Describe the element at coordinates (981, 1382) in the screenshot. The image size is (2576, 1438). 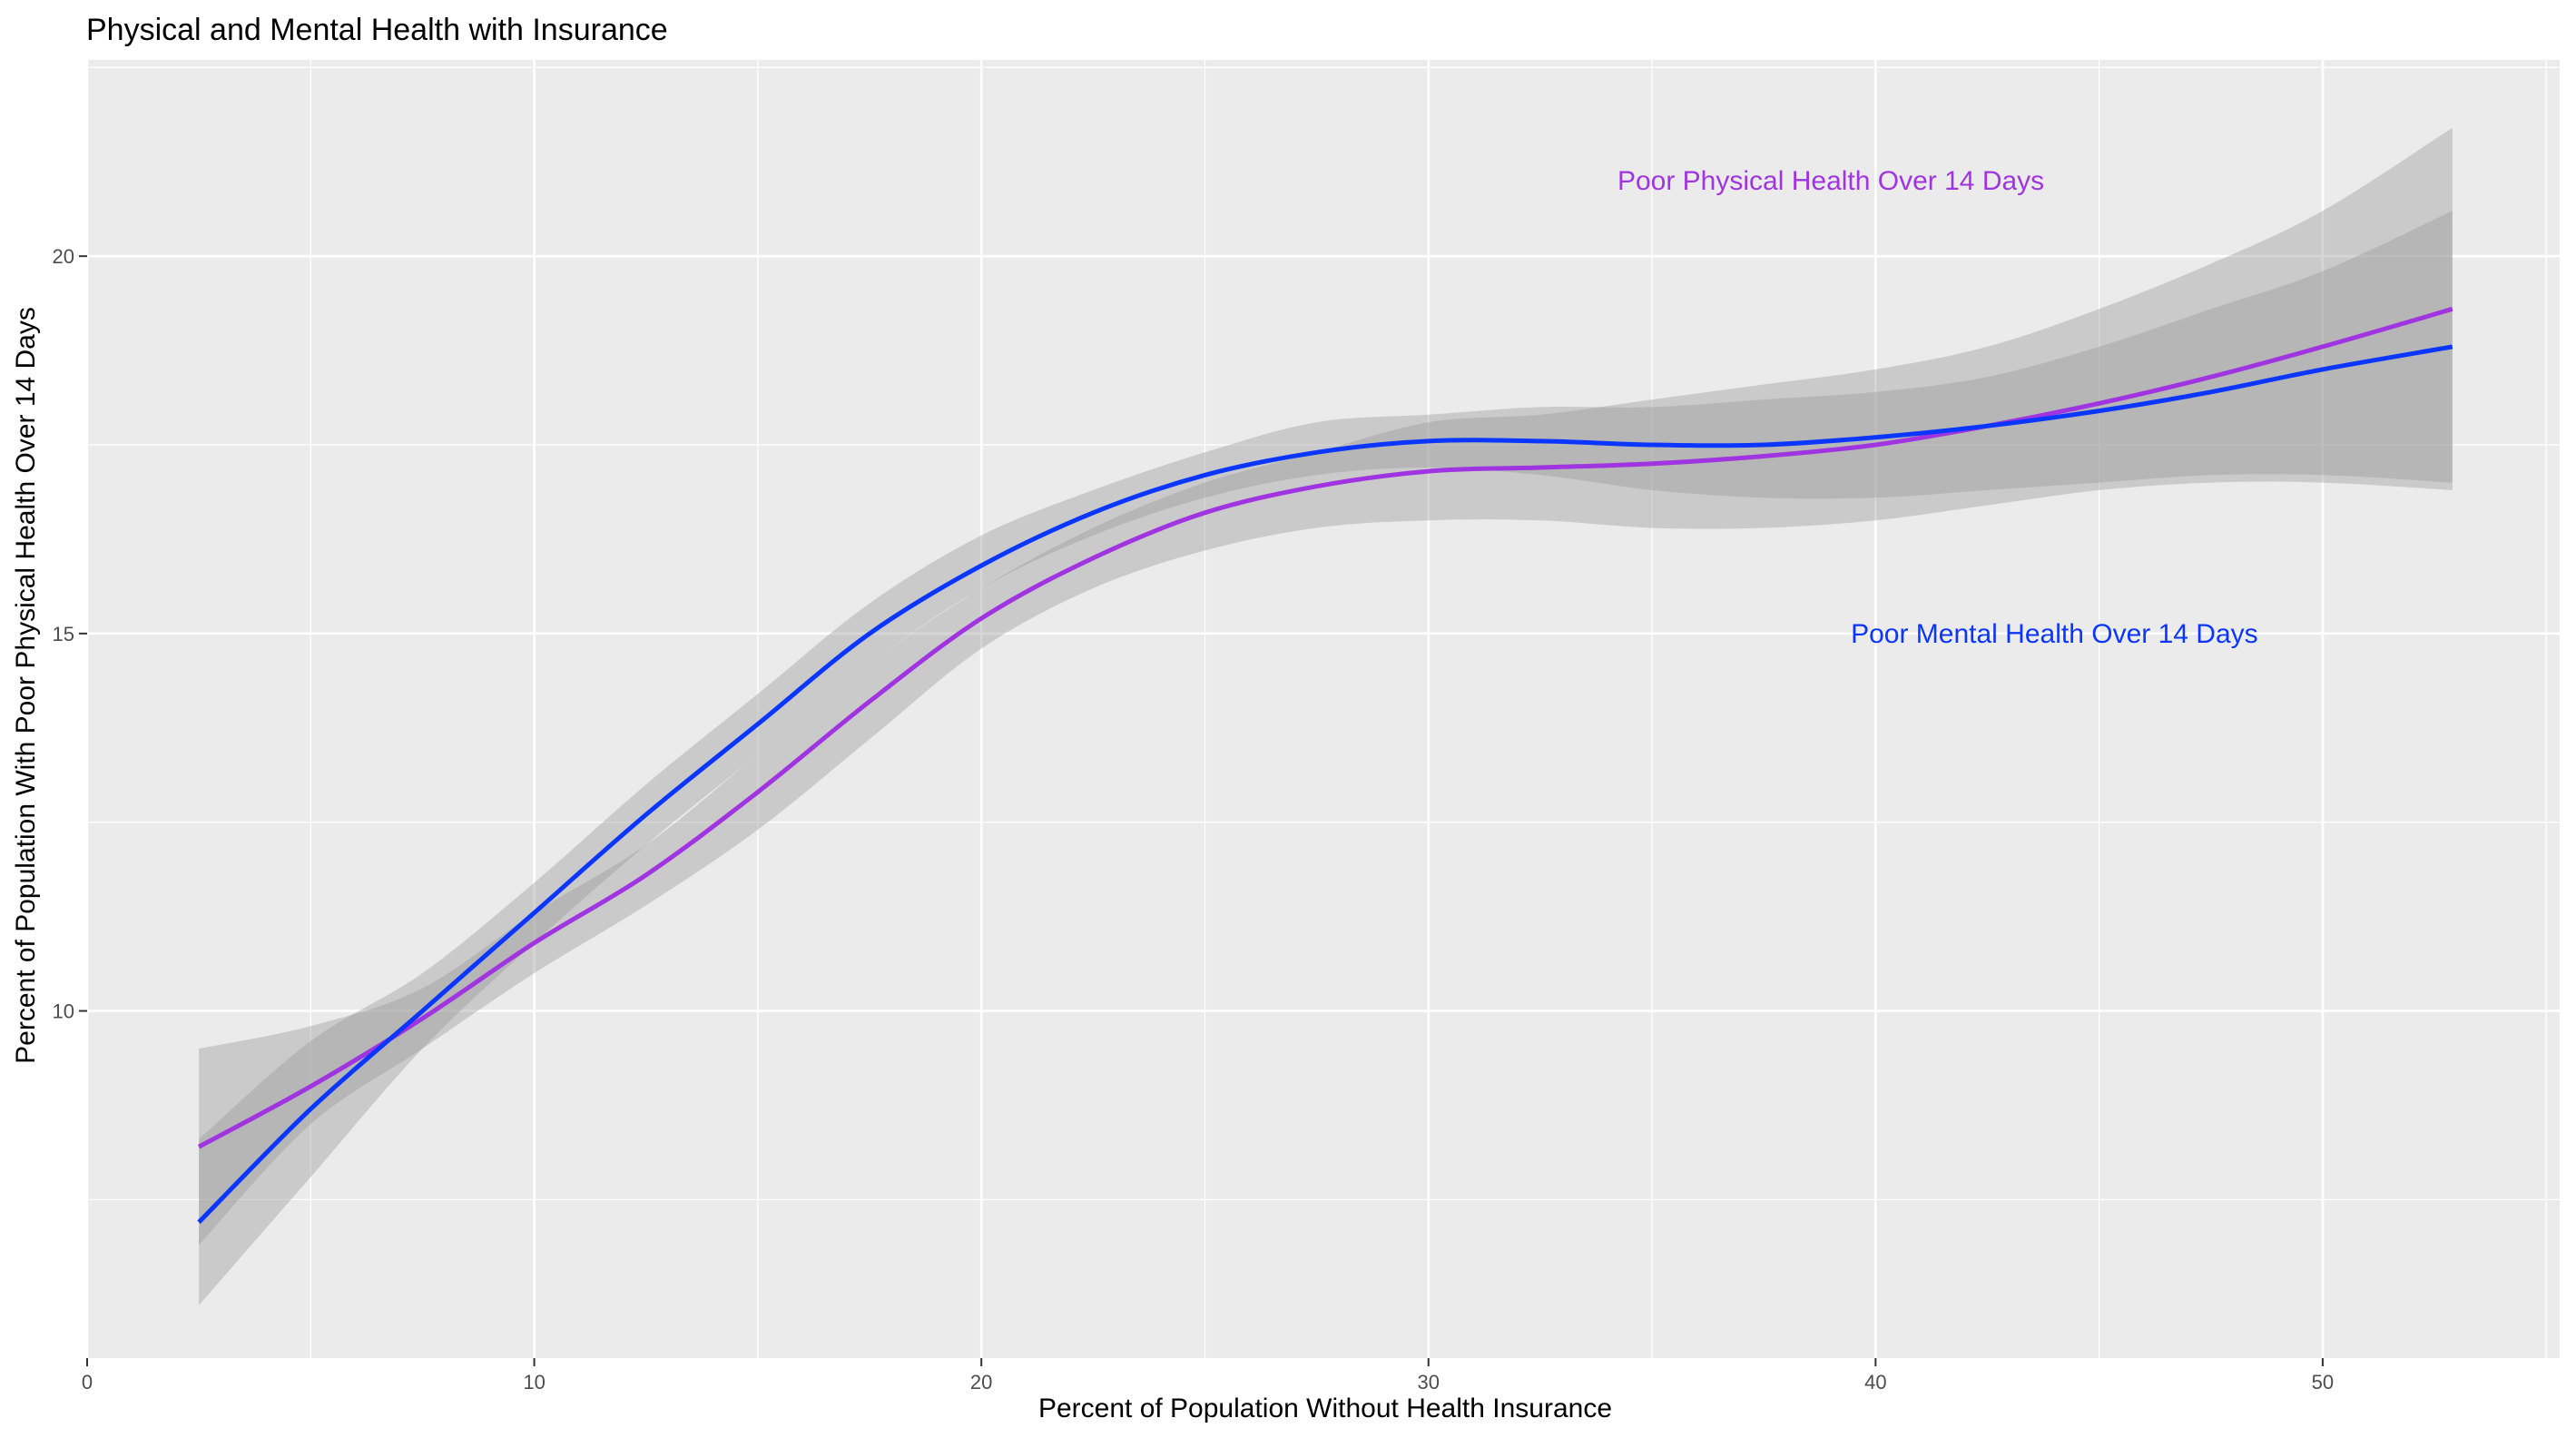
I see `x-tick-label: 20` at that location.